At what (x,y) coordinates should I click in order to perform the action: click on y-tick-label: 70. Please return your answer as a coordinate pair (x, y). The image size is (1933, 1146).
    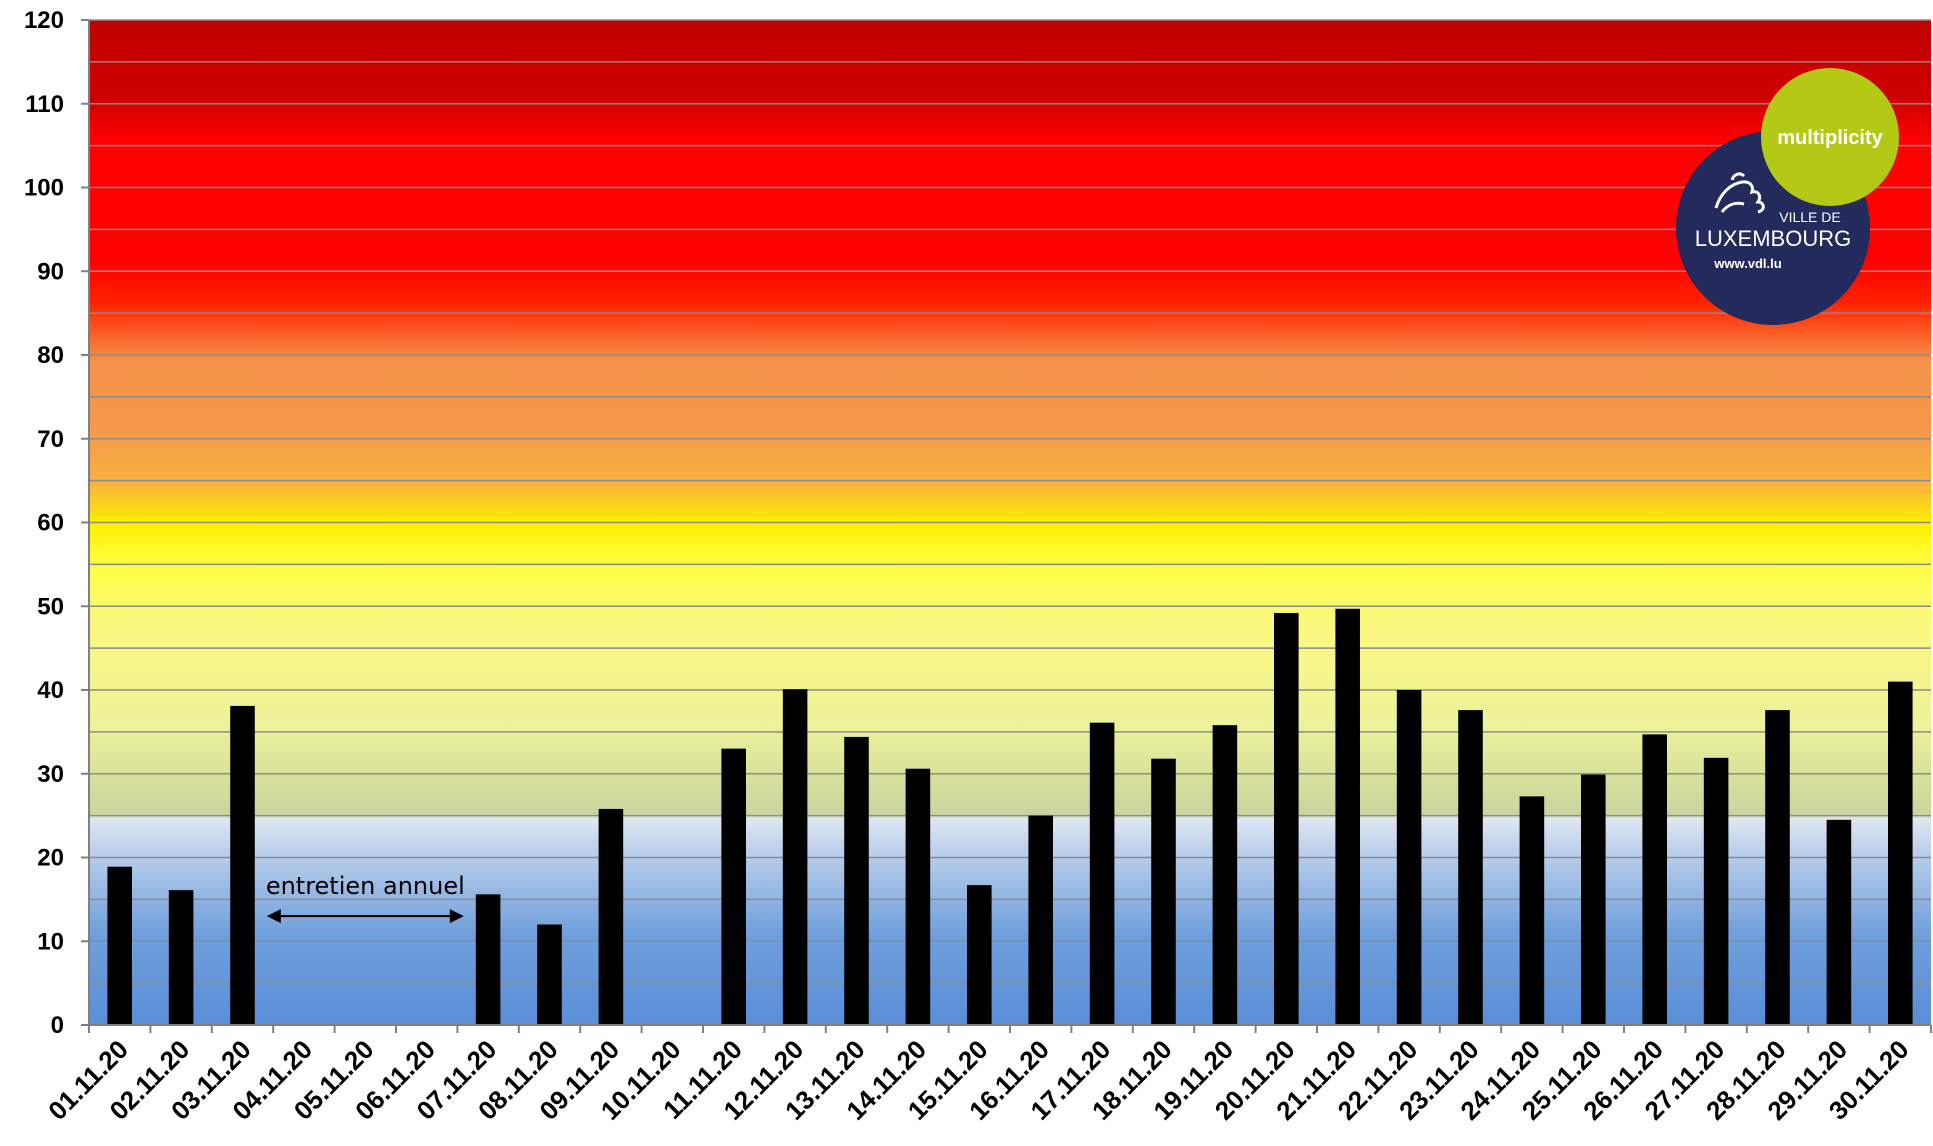
    Looking at the image, I should click on (50, 439).